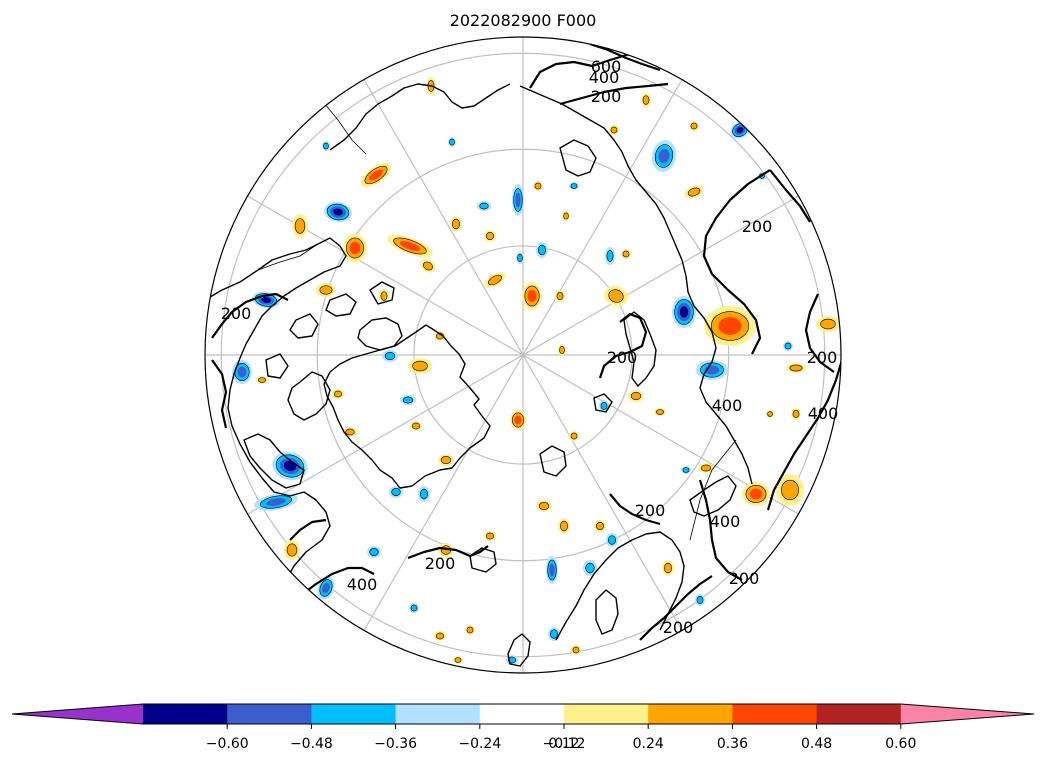  Describe the element at coordinates (523, 714) in the screenshot. I see `colorbar-outline` at that location.